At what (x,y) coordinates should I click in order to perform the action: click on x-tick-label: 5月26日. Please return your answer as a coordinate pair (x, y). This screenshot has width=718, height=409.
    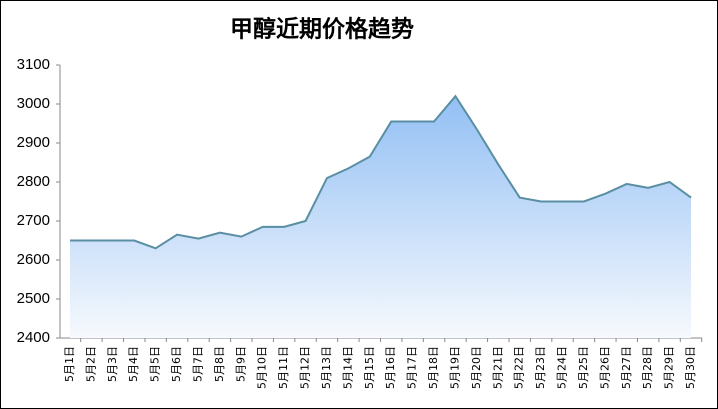
    Looking at the image, I should click on (604, 367).